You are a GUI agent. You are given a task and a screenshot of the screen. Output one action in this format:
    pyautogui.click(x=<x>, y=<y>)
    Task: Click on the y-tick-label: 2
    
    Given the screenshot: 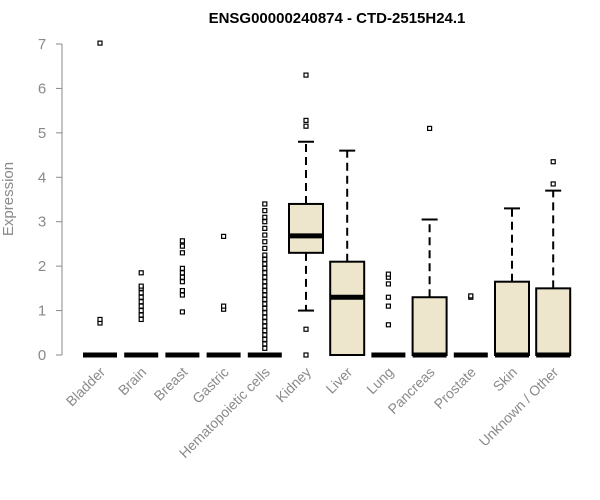 What is the action you would take?
    pyautogui.click(x=42, y=266)
    